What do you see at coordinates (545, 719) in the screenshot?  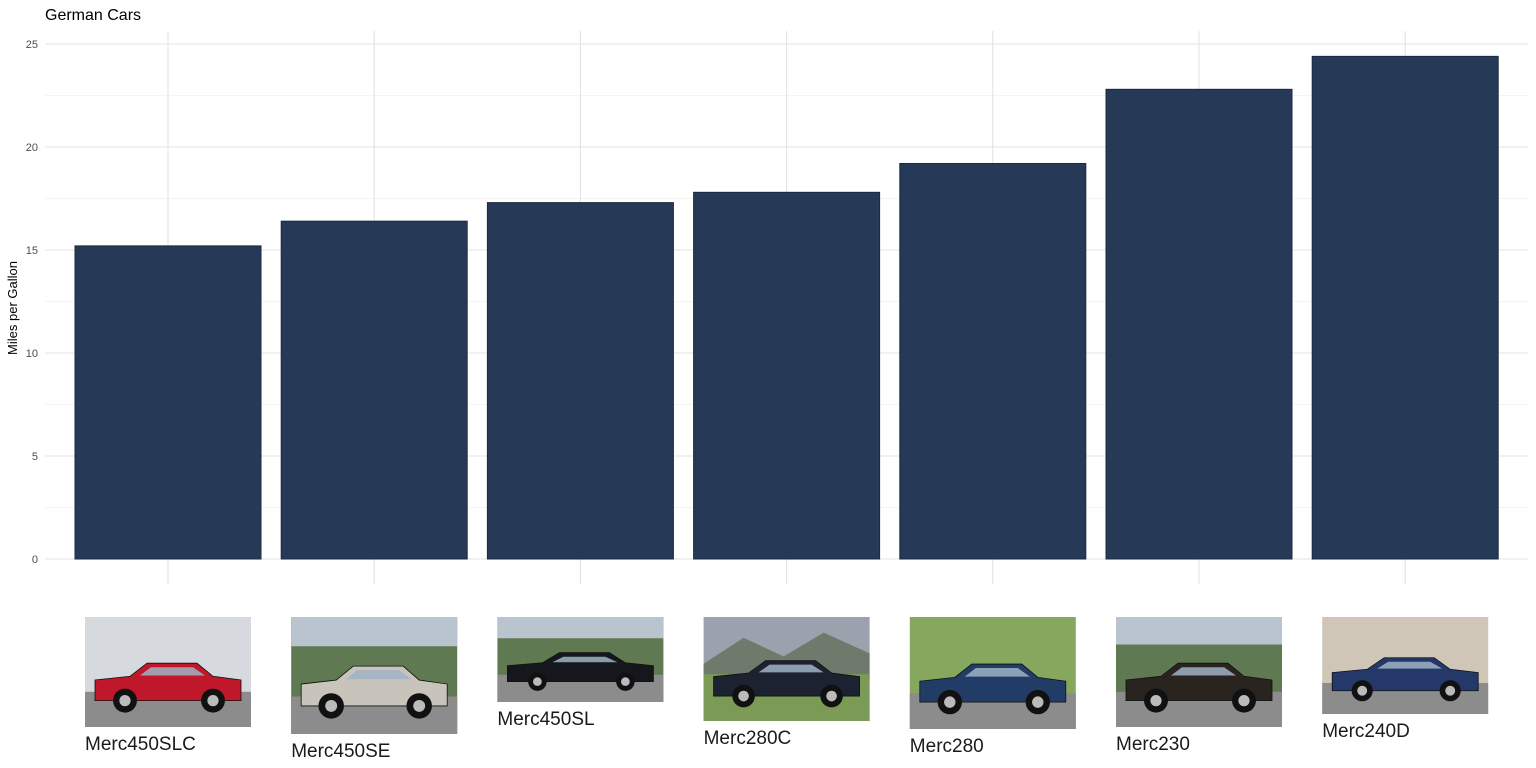 I see `car-label-merc450sl: Merc450SL` at bounding box center [545, 719].